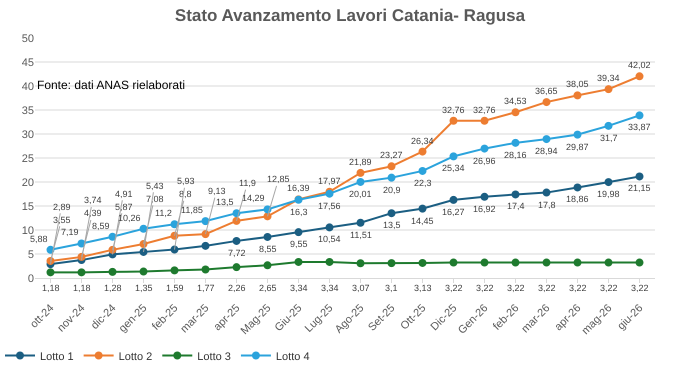  I want to click on data-label: 28,16, so click(515, 155).